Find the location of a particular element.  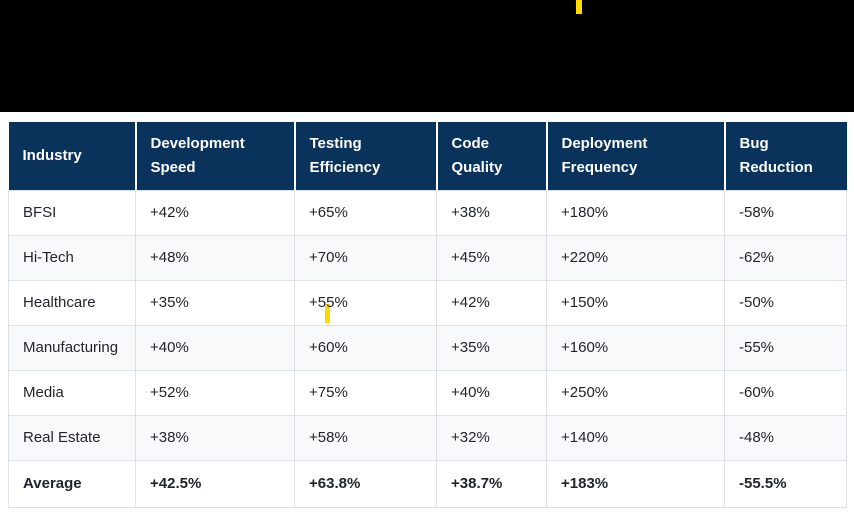

col-header-bug-reduction: Bug Reduction is located at coordinates (785, 156).